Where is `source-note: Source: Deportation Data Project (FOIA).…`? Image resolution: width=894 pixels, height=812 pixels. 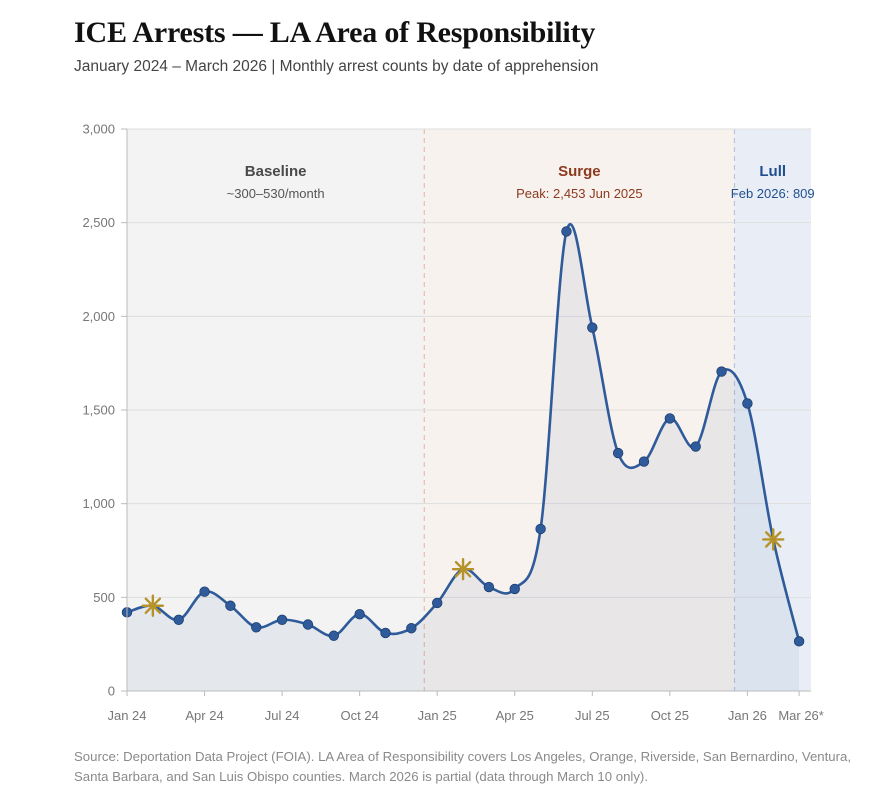 source-note: Source: Deportation Data Project (FOIA).… is located at coordinates (462, 766).